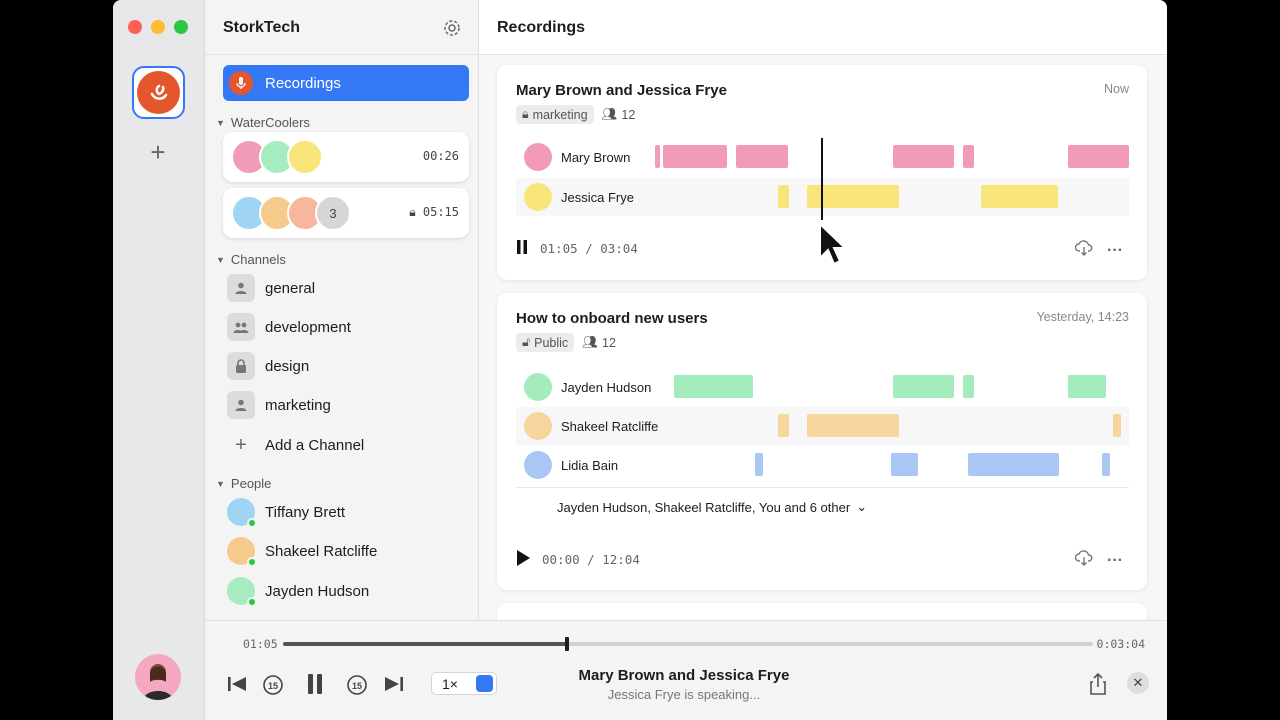 Image resolution: width=1280 pixels, height=720 pixels. I want to click on rewind-15-icon: 15, so click(273, 684).